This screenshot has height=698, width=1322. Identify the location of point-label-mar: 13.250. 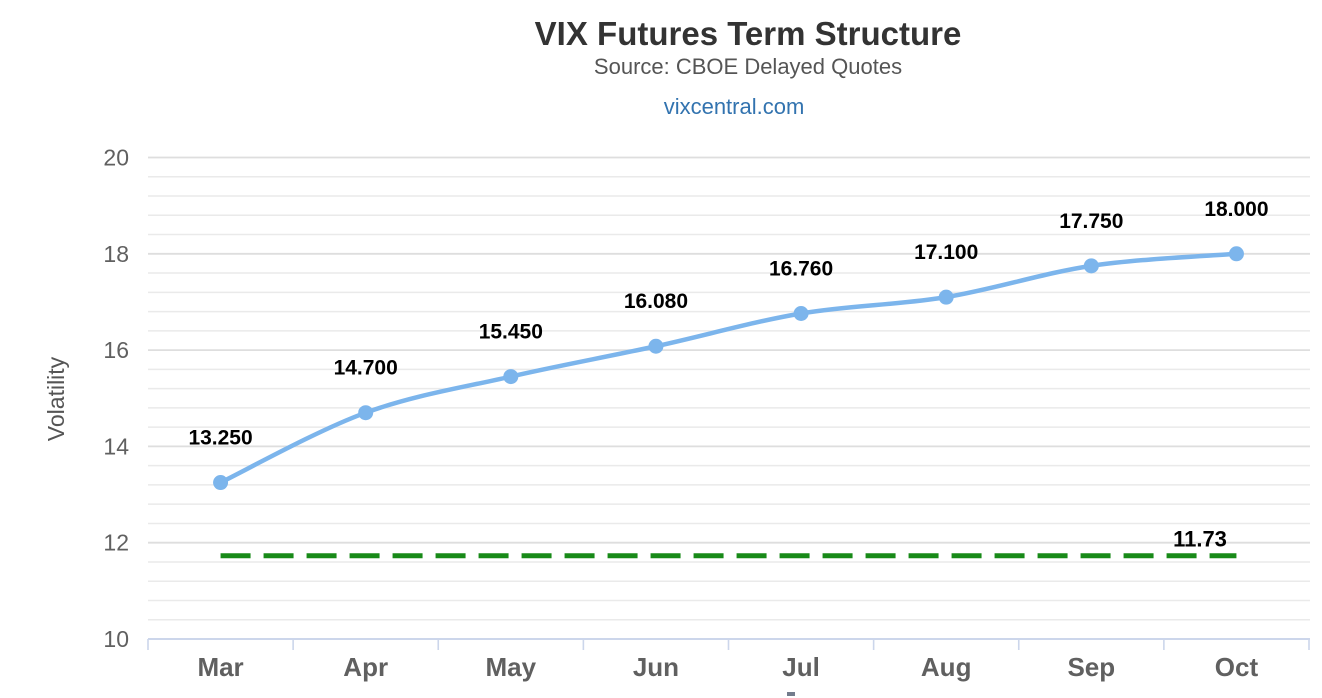
(220, 438).